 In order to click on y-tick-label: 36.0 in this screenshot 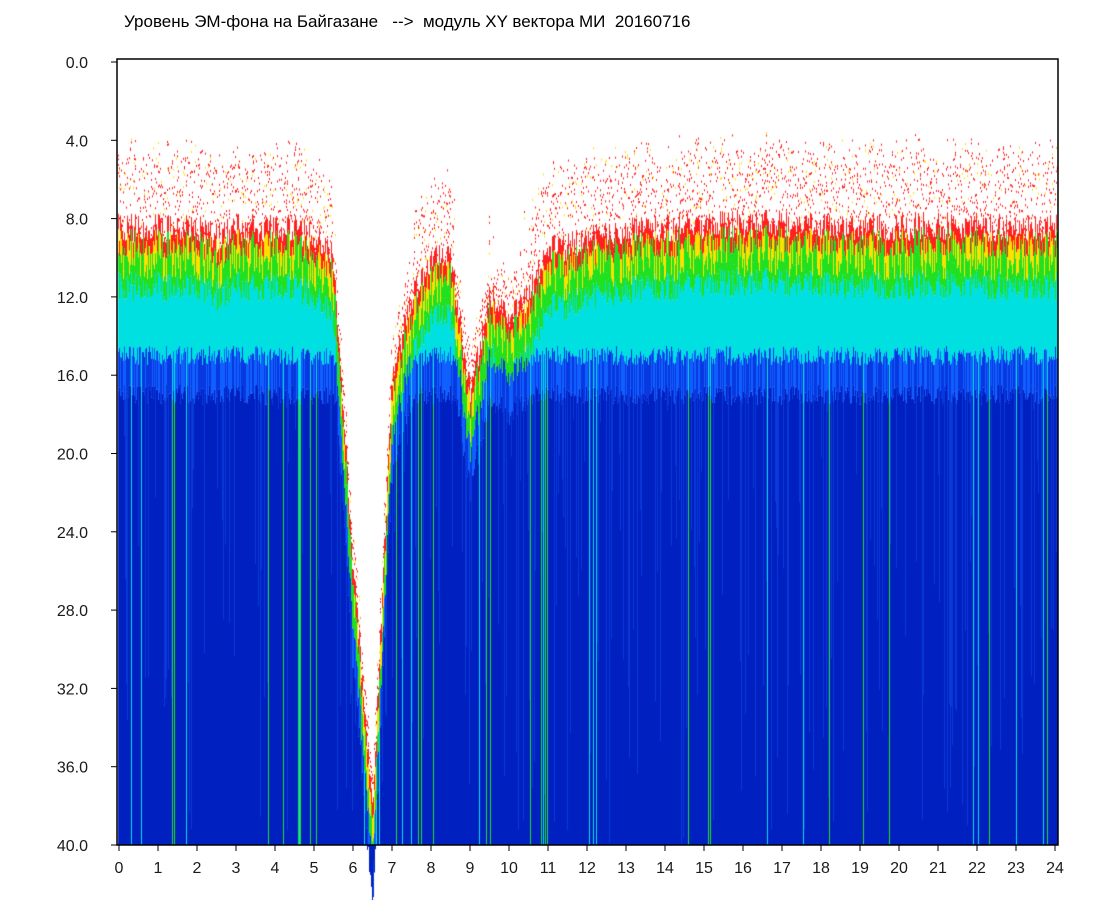, I will do `click(72, 768)`.